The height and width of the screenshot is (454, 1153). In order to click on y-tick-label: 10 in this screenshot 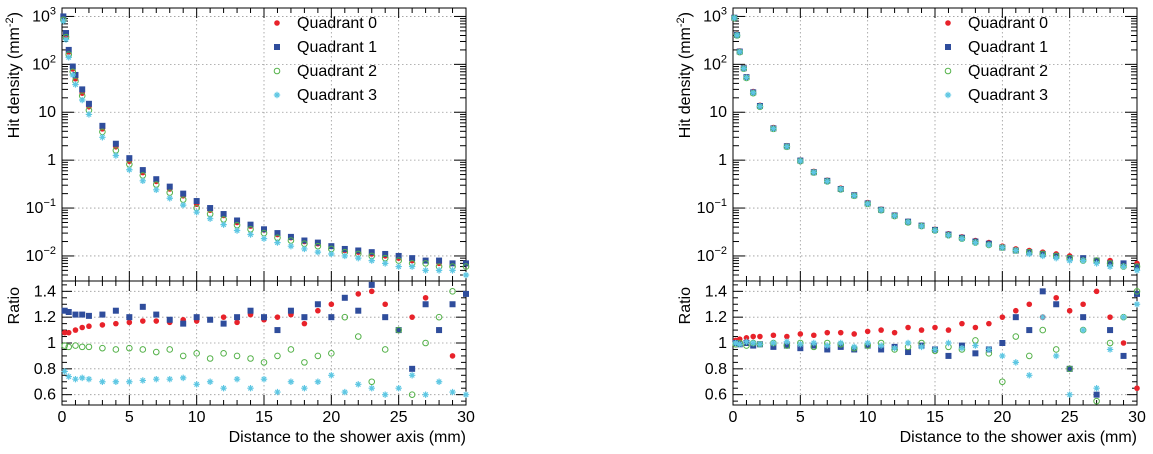, I will do `click(718, 112)`.